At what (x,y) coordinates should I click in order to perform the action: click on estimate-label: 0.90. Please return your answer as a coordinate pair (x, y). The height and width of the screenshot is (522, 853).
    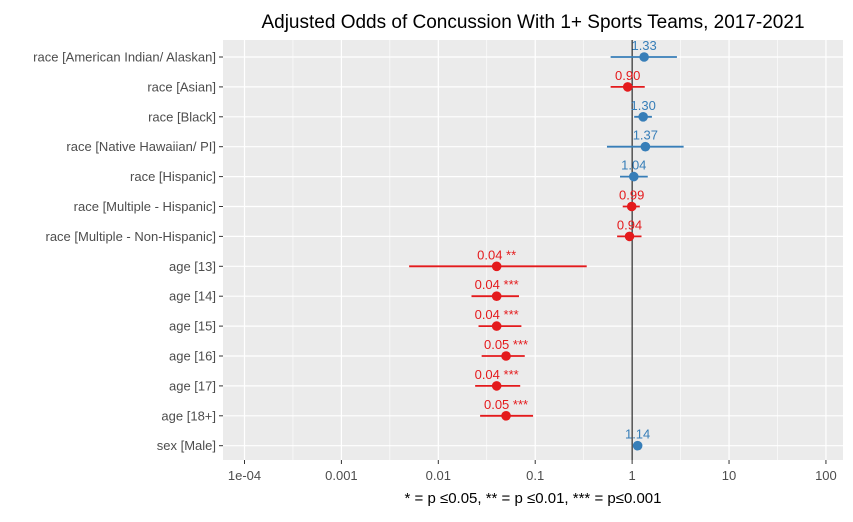
    Looking at the image, I should click on (627, 75).